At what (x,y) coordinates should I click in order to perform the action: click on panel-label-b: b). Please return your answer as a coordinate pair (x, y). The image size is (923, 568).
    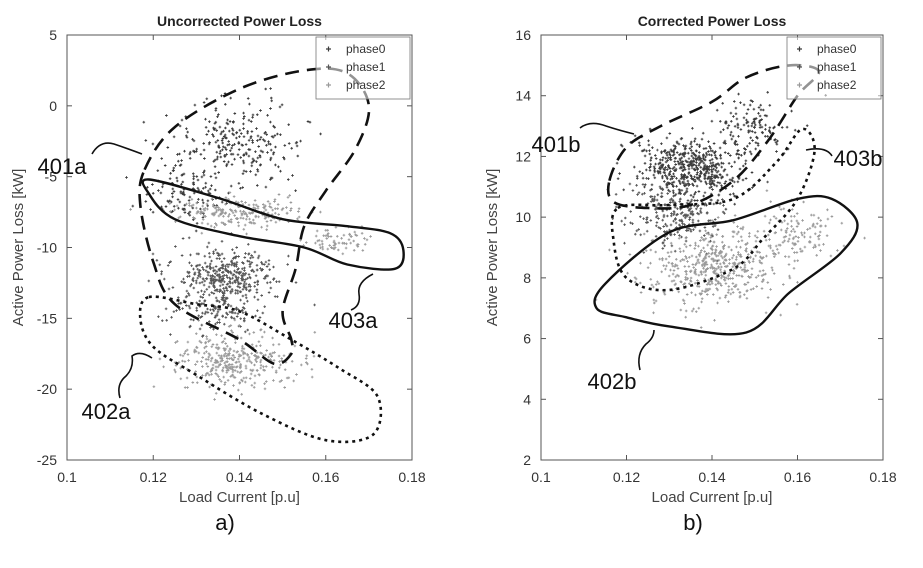
    Looking at the image, I should click on (693, 522).